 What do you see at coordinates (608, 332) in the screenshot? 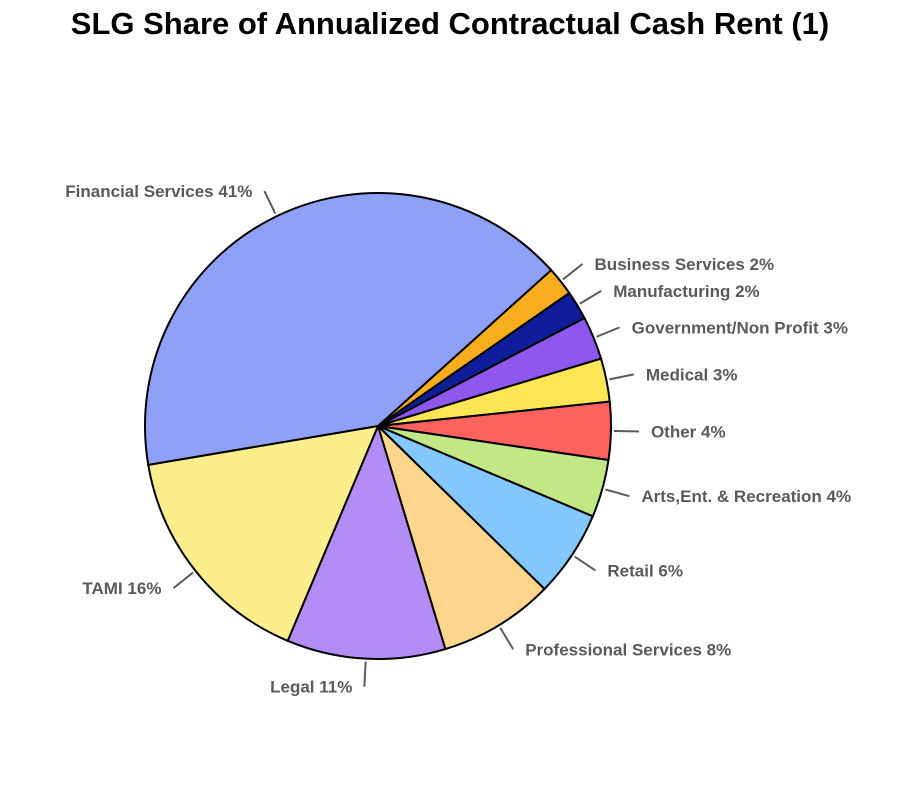
I see `leader-government-non-profit` at bounding box center [608, 332].